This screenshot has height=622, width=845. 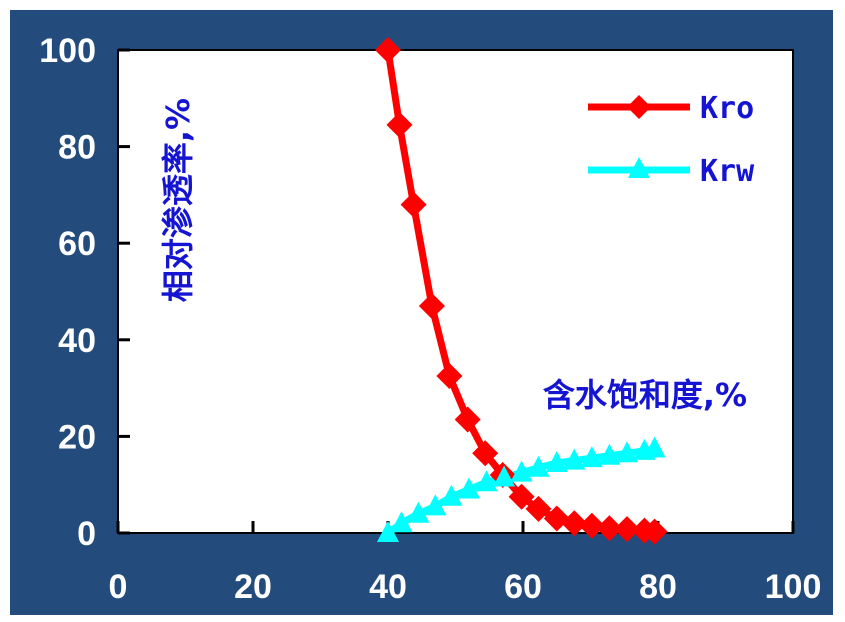 I want to click on x-tick-label: 0, so click(x=118, y=587).